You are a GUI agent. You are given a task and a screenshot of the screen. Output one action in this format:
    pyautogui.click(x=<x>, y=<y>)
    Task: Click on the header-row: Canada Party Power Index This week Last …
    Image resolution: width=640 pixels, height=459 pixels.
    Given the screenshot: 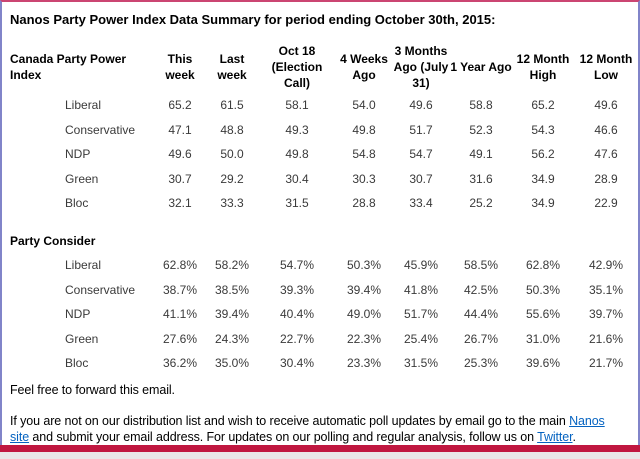 What is the action you would take?
    pyautogui.click(x=322, y=66)
    